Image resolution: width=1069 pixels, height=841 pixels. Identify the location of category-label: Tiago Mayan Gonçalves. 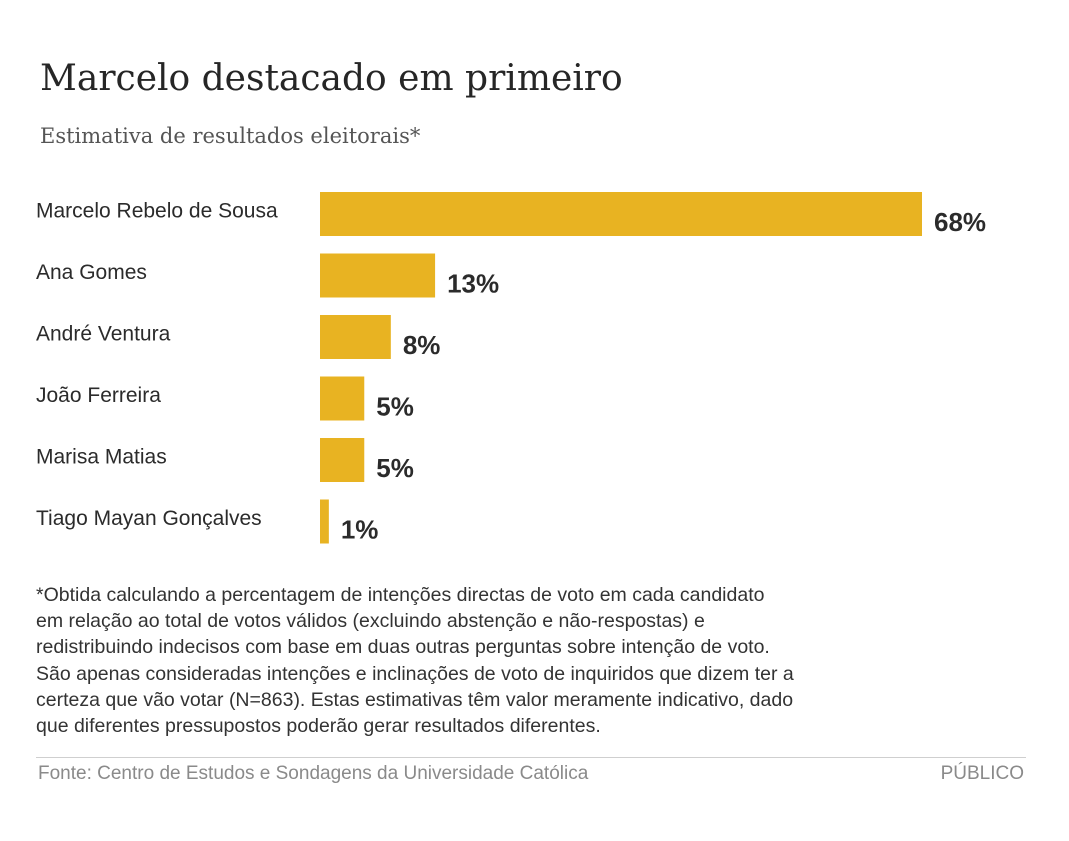
(149, 518).